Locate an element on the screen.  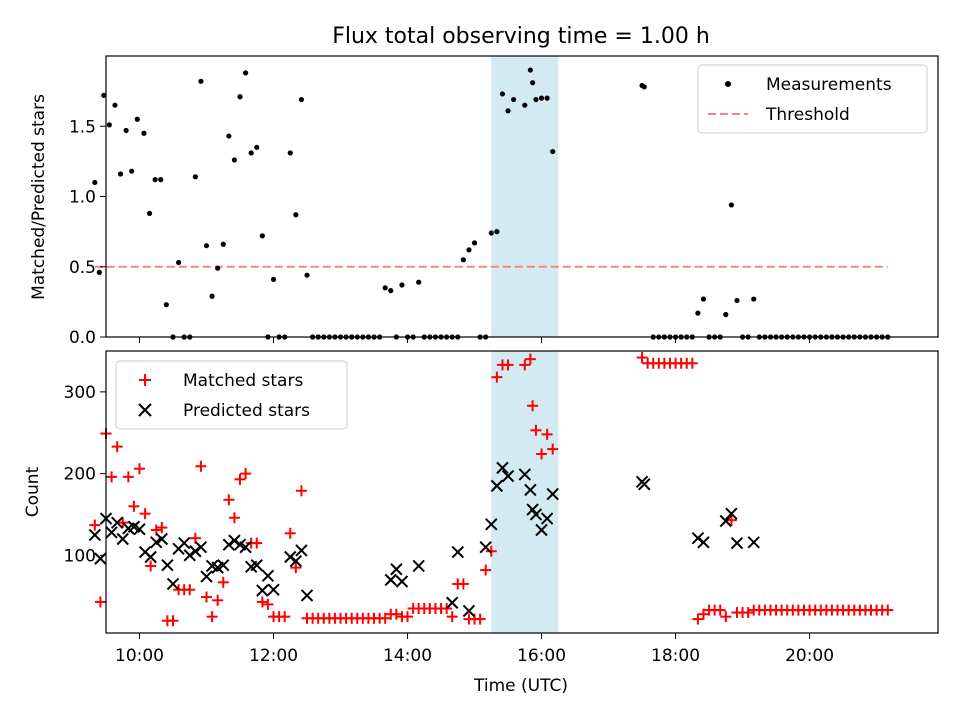
top-y-ticks: 0.0 0.5 1.0 1.5 is located at coordinates (87, 232).